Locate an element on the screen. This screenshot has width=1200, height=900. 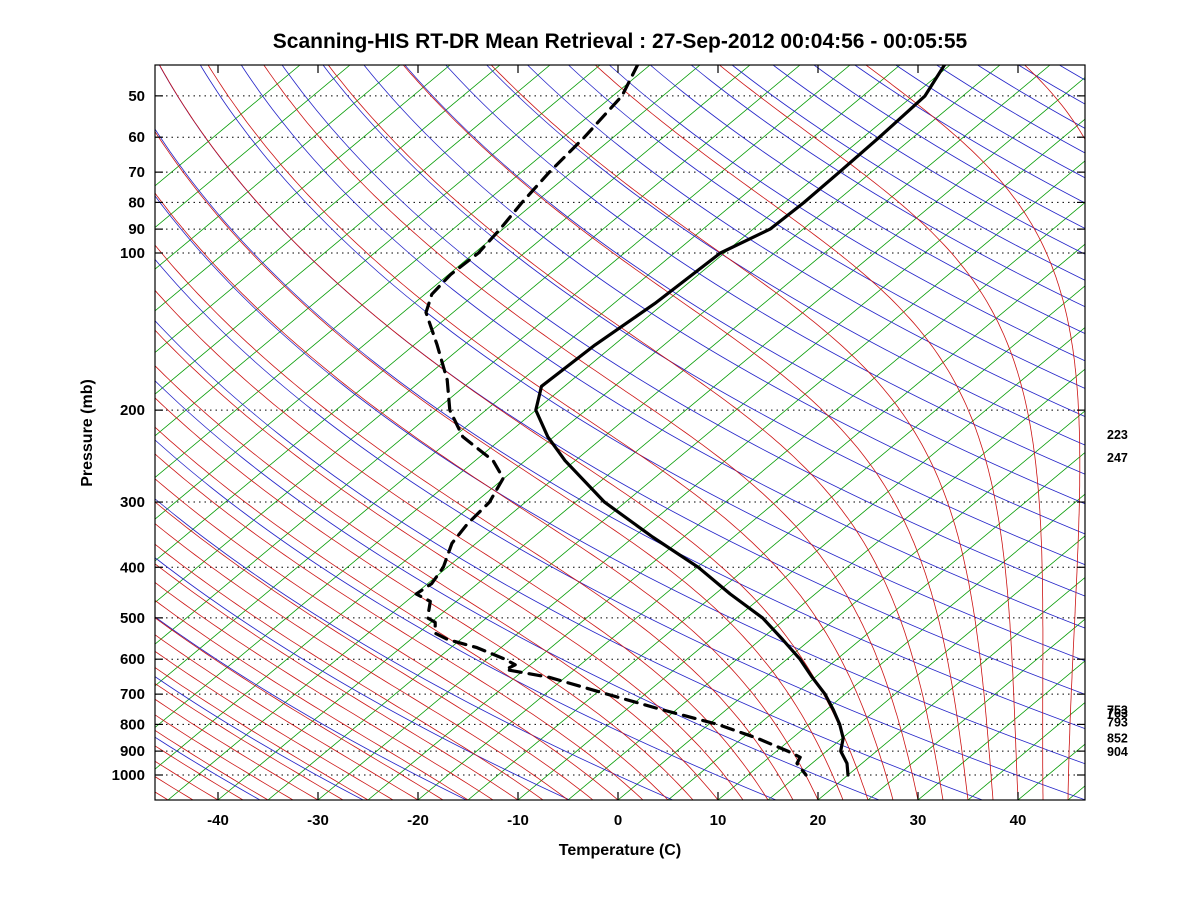
x-tick-label: 0 is located at coordinates (618, 820).